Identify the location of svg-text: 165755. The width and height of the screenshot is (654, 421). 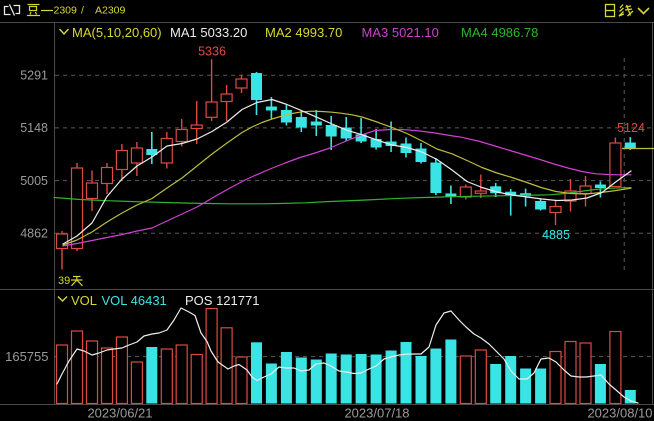
(26, 356).